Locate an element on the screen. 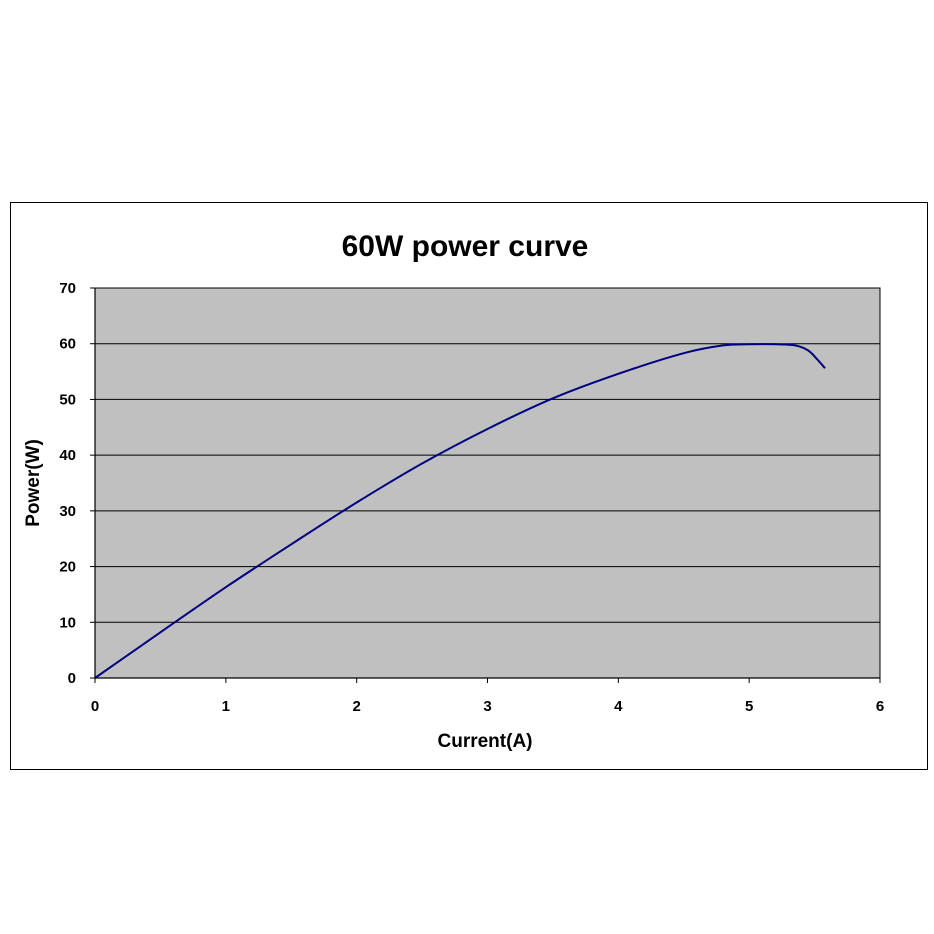 The height and width of the screenshot is (934, 934). y-tick-label-10: 10 is located at coordinates (67, 622).